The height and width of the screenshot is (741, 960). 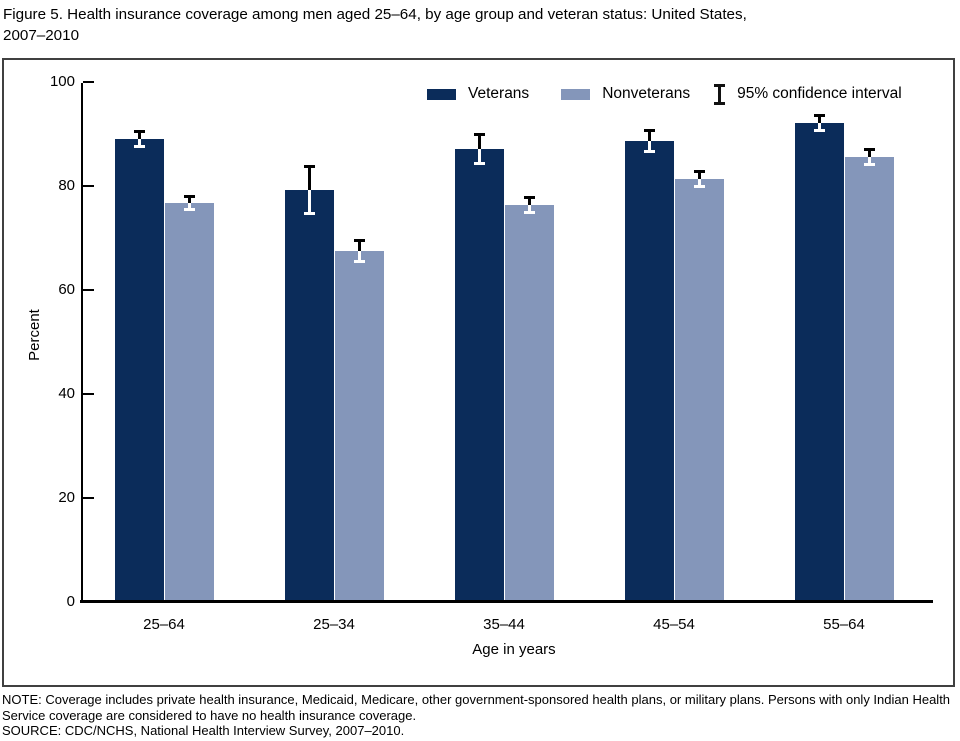 I want to click on y-tick-label: 40, so click(x=66, y=393).